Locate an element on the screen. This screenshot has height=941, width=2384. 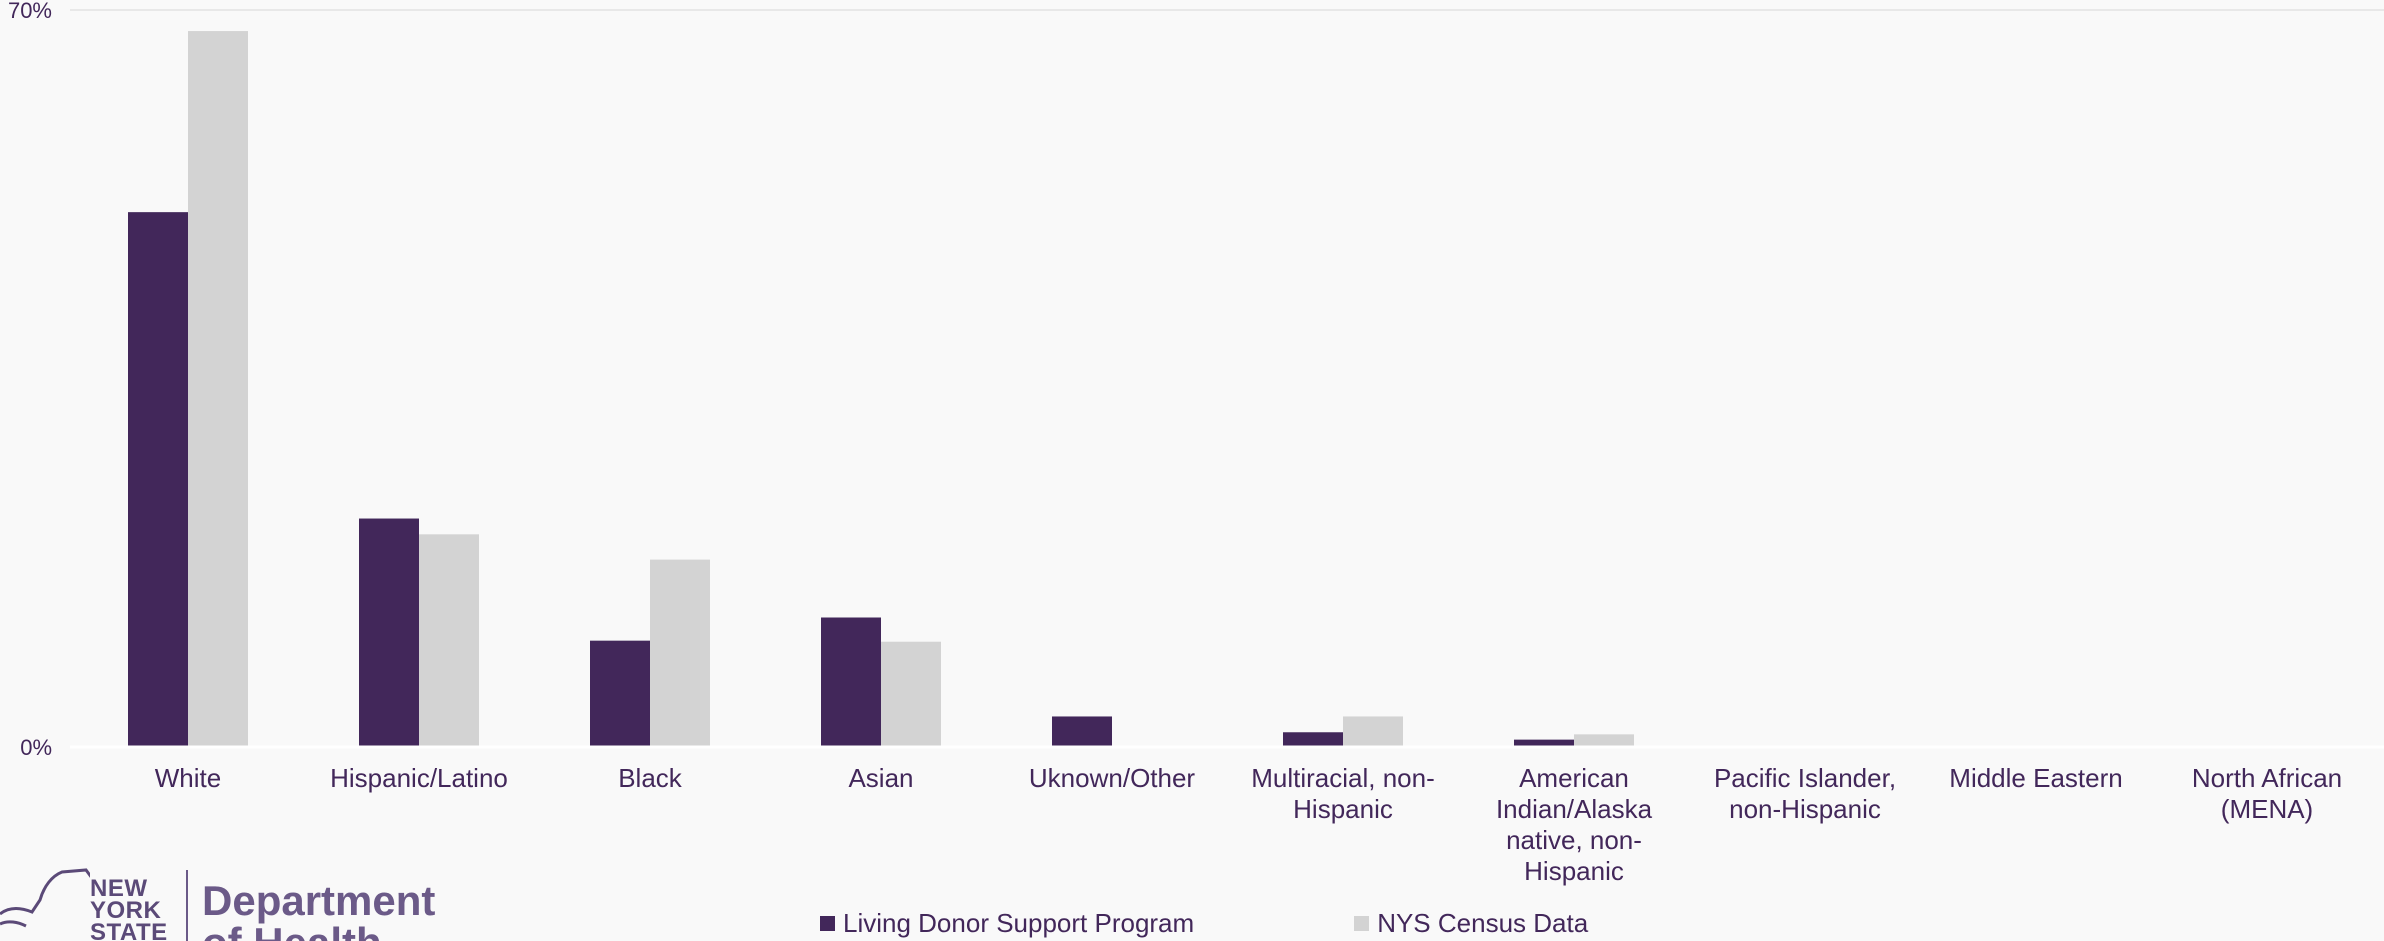
x-category-label-line: non-Hispanic is located at coordinates (1805, 809).